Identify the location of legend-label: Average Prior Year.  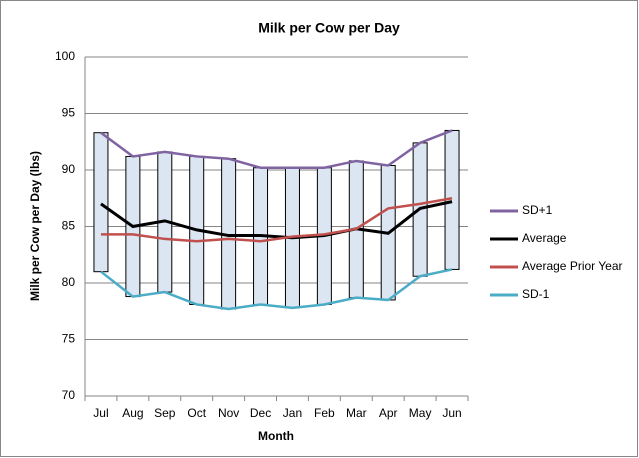
(572, 266).